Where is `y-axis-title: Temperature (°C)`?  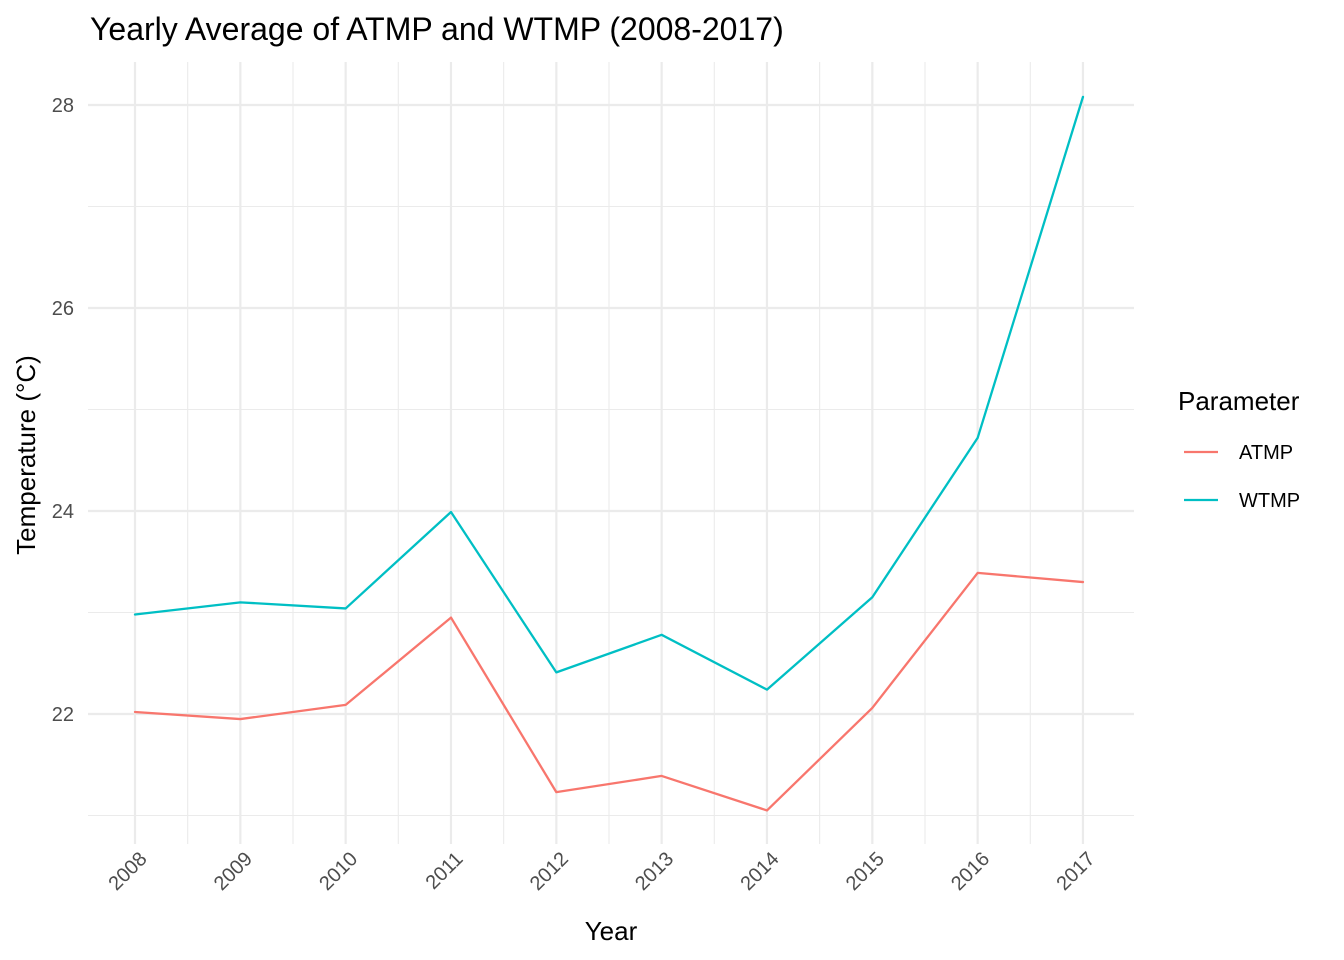
y-axis-title: Temperature (°C) is located at coordinates (26, 455).